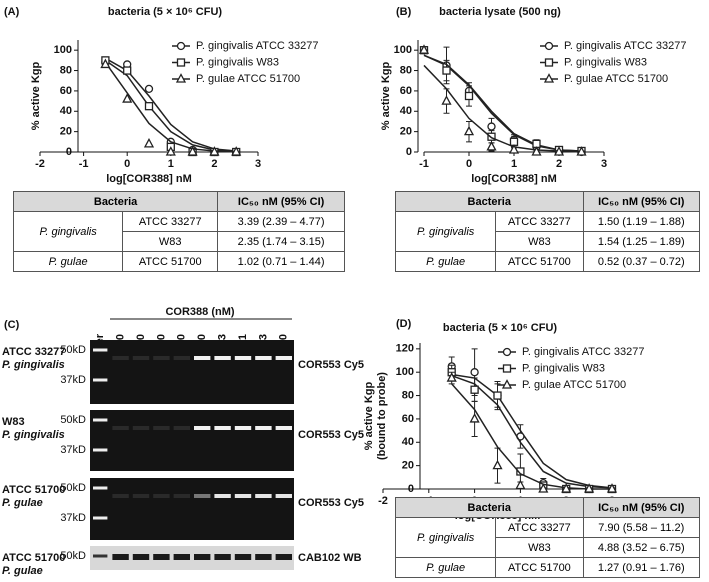 The height and width of the screenshot is (582, 709). Describe the element at coordinates (33, 435) in the screenshot. I see `blot-species: P. gingivalis` at that location.